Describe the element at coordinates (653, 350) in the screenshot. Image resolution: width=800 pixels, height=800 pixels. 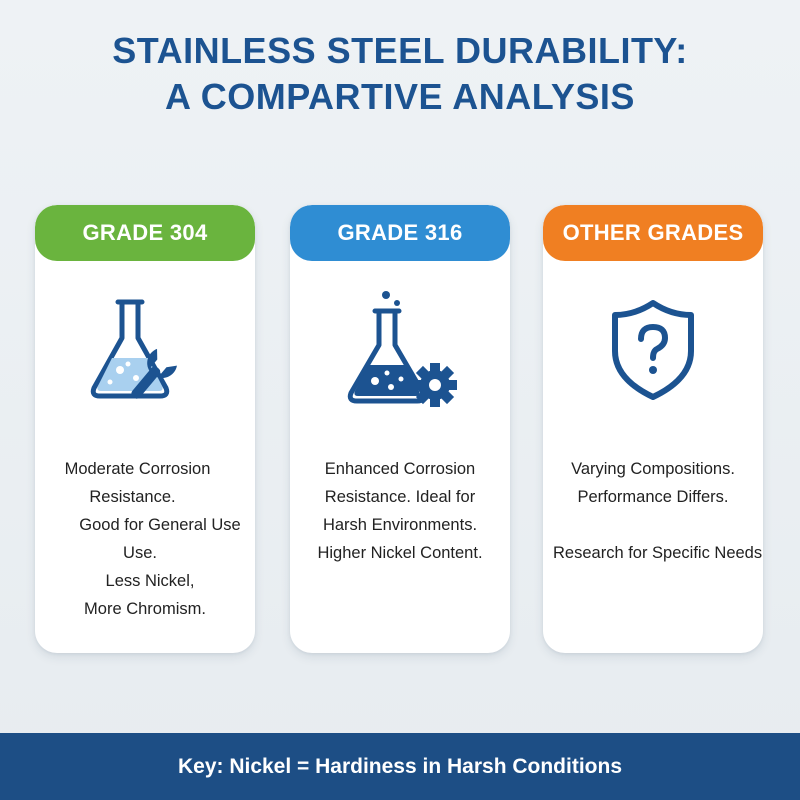
I see `shield-question-icon` at that location.